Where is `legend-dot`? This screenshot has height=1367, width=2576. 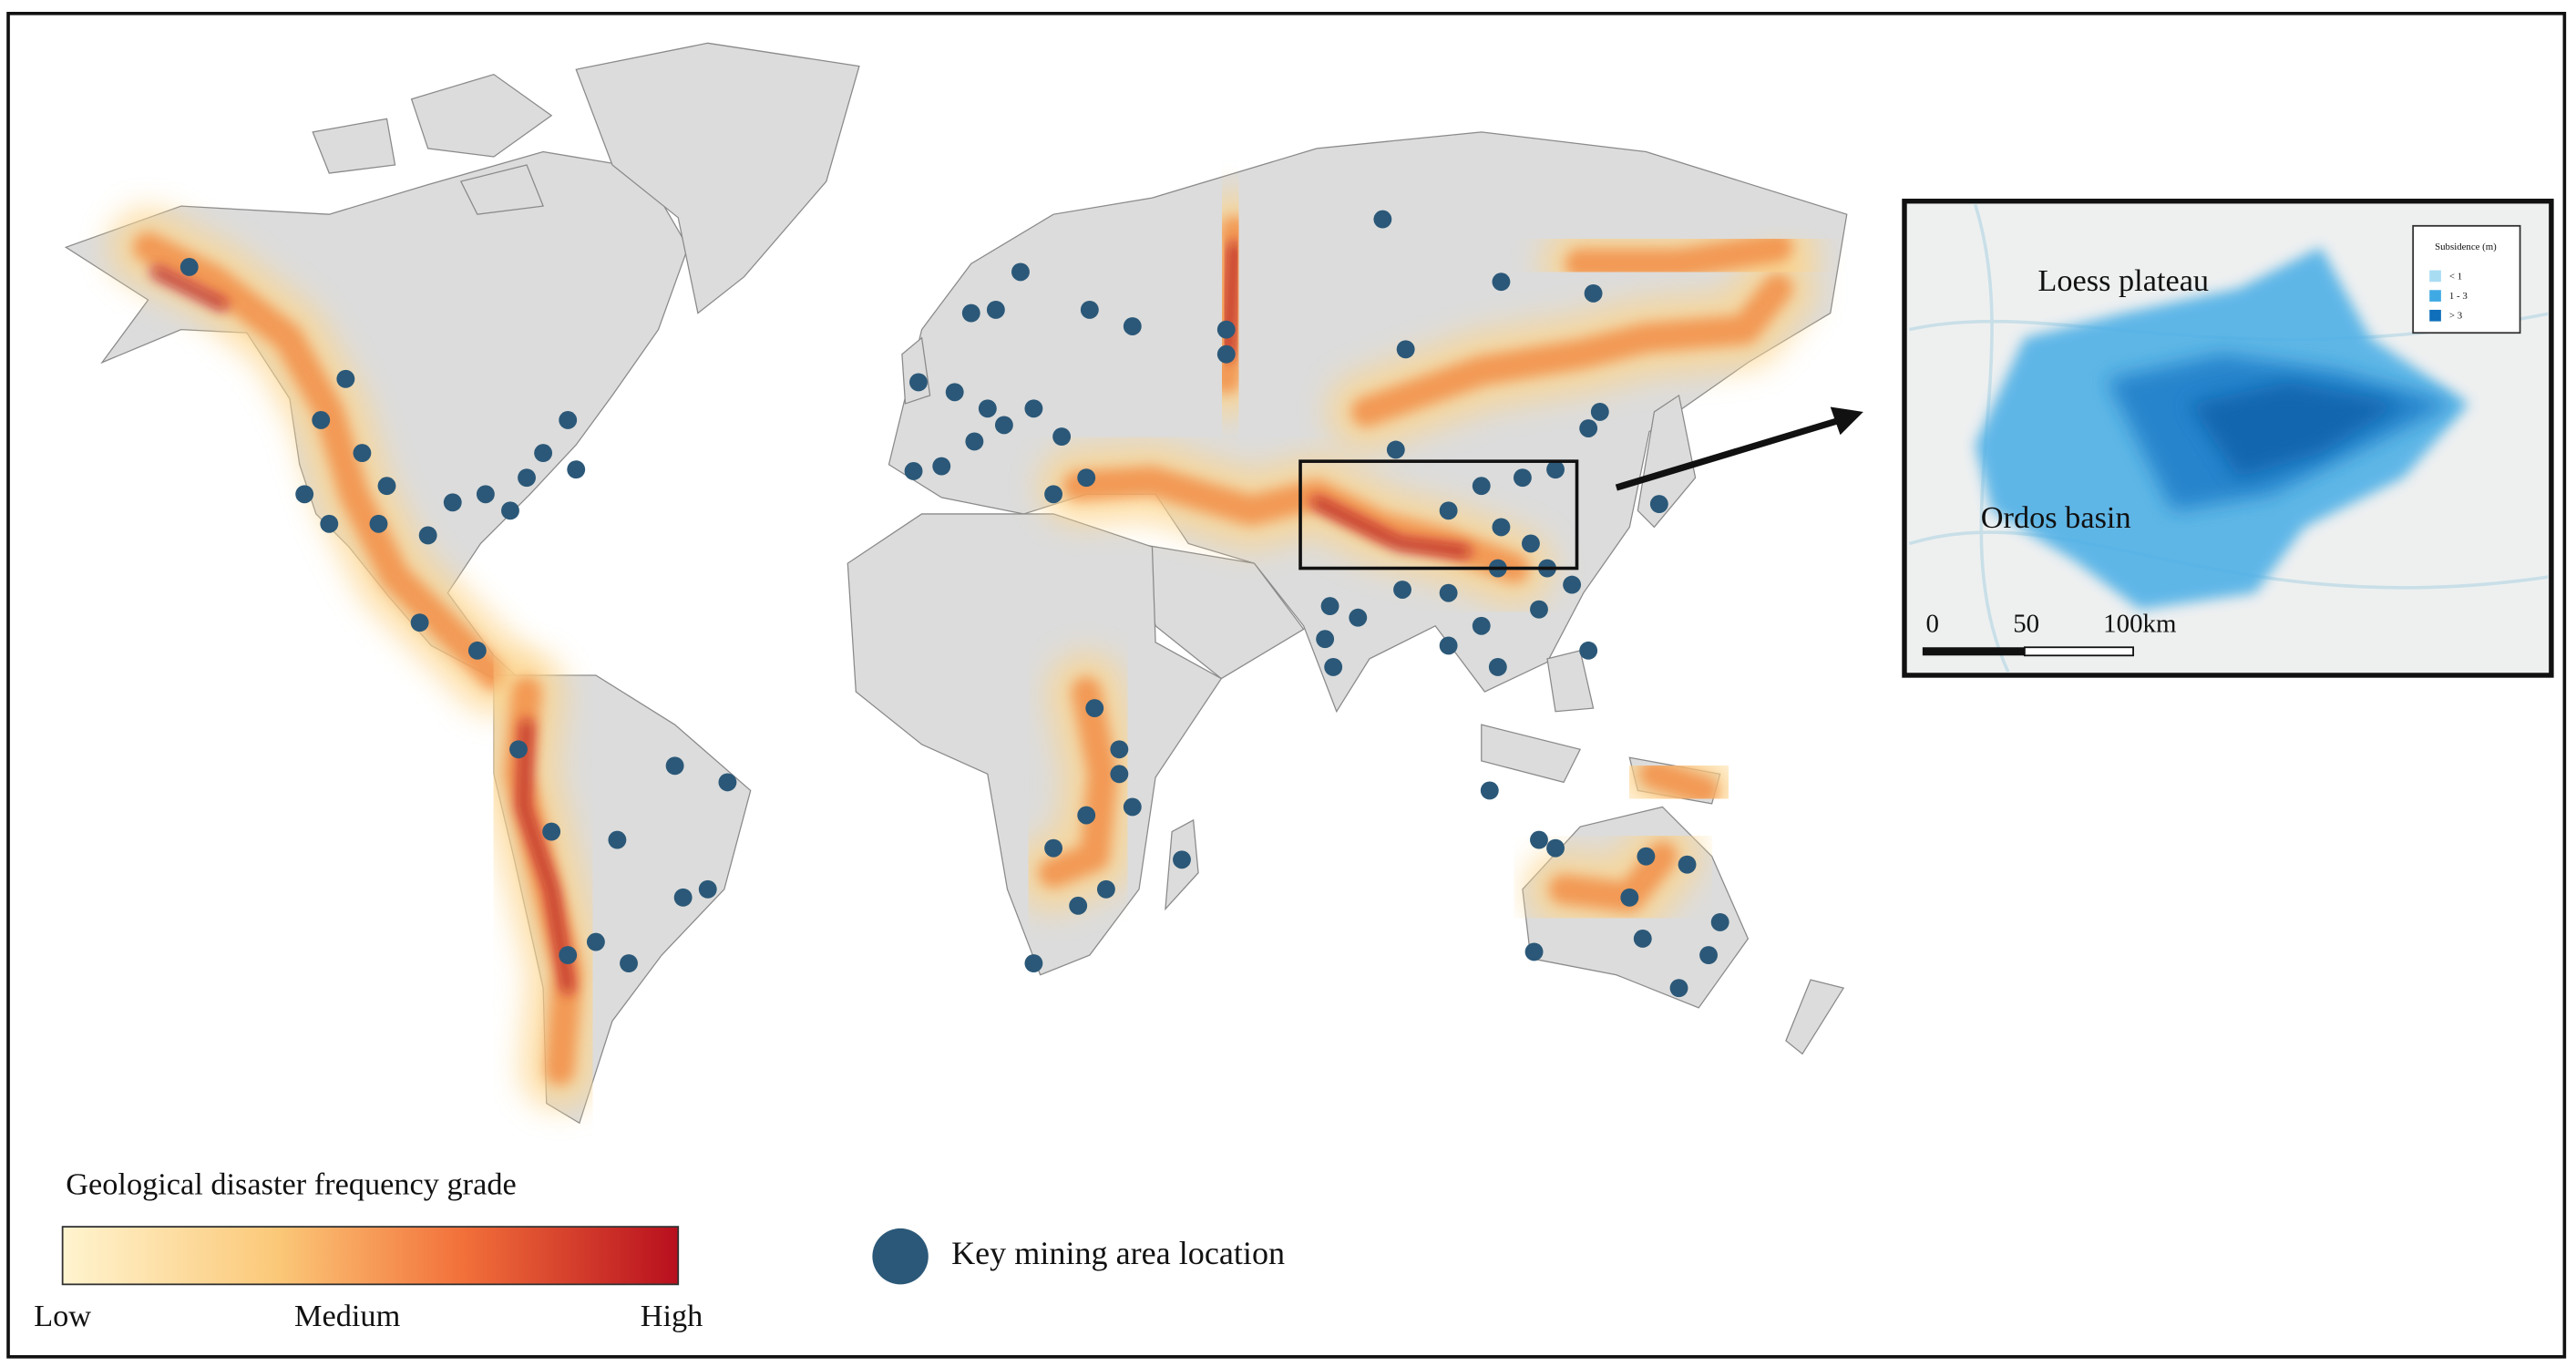
legend-dot is located at coordinates (900, 1256).